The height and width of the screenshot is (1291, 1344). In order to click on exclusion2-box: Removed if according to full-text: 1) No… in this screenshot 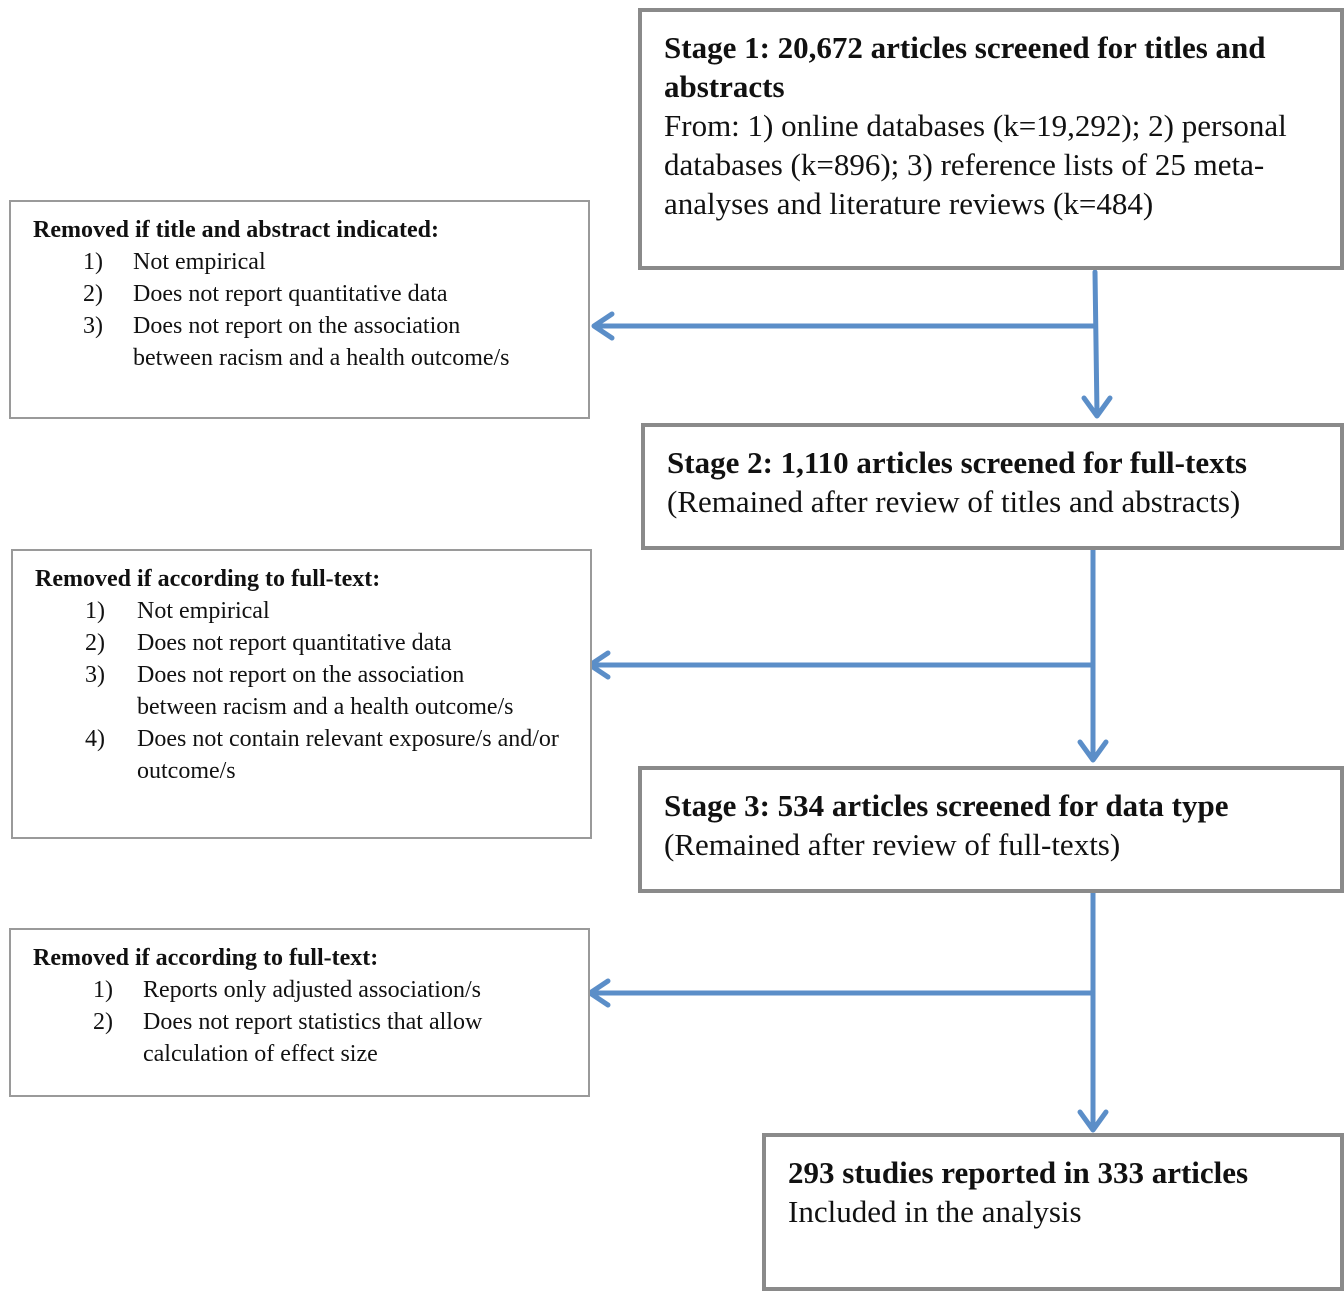, I will do `click(301, 694)`.